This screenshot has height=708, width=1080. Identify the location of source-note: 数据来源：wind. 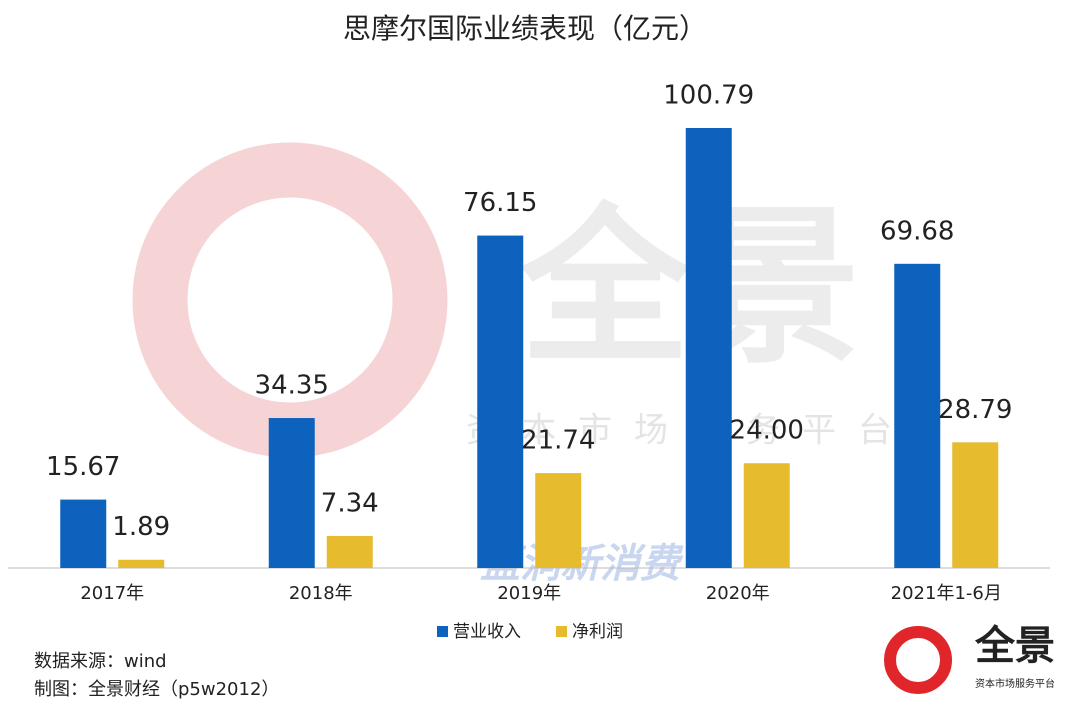
(100, 661).